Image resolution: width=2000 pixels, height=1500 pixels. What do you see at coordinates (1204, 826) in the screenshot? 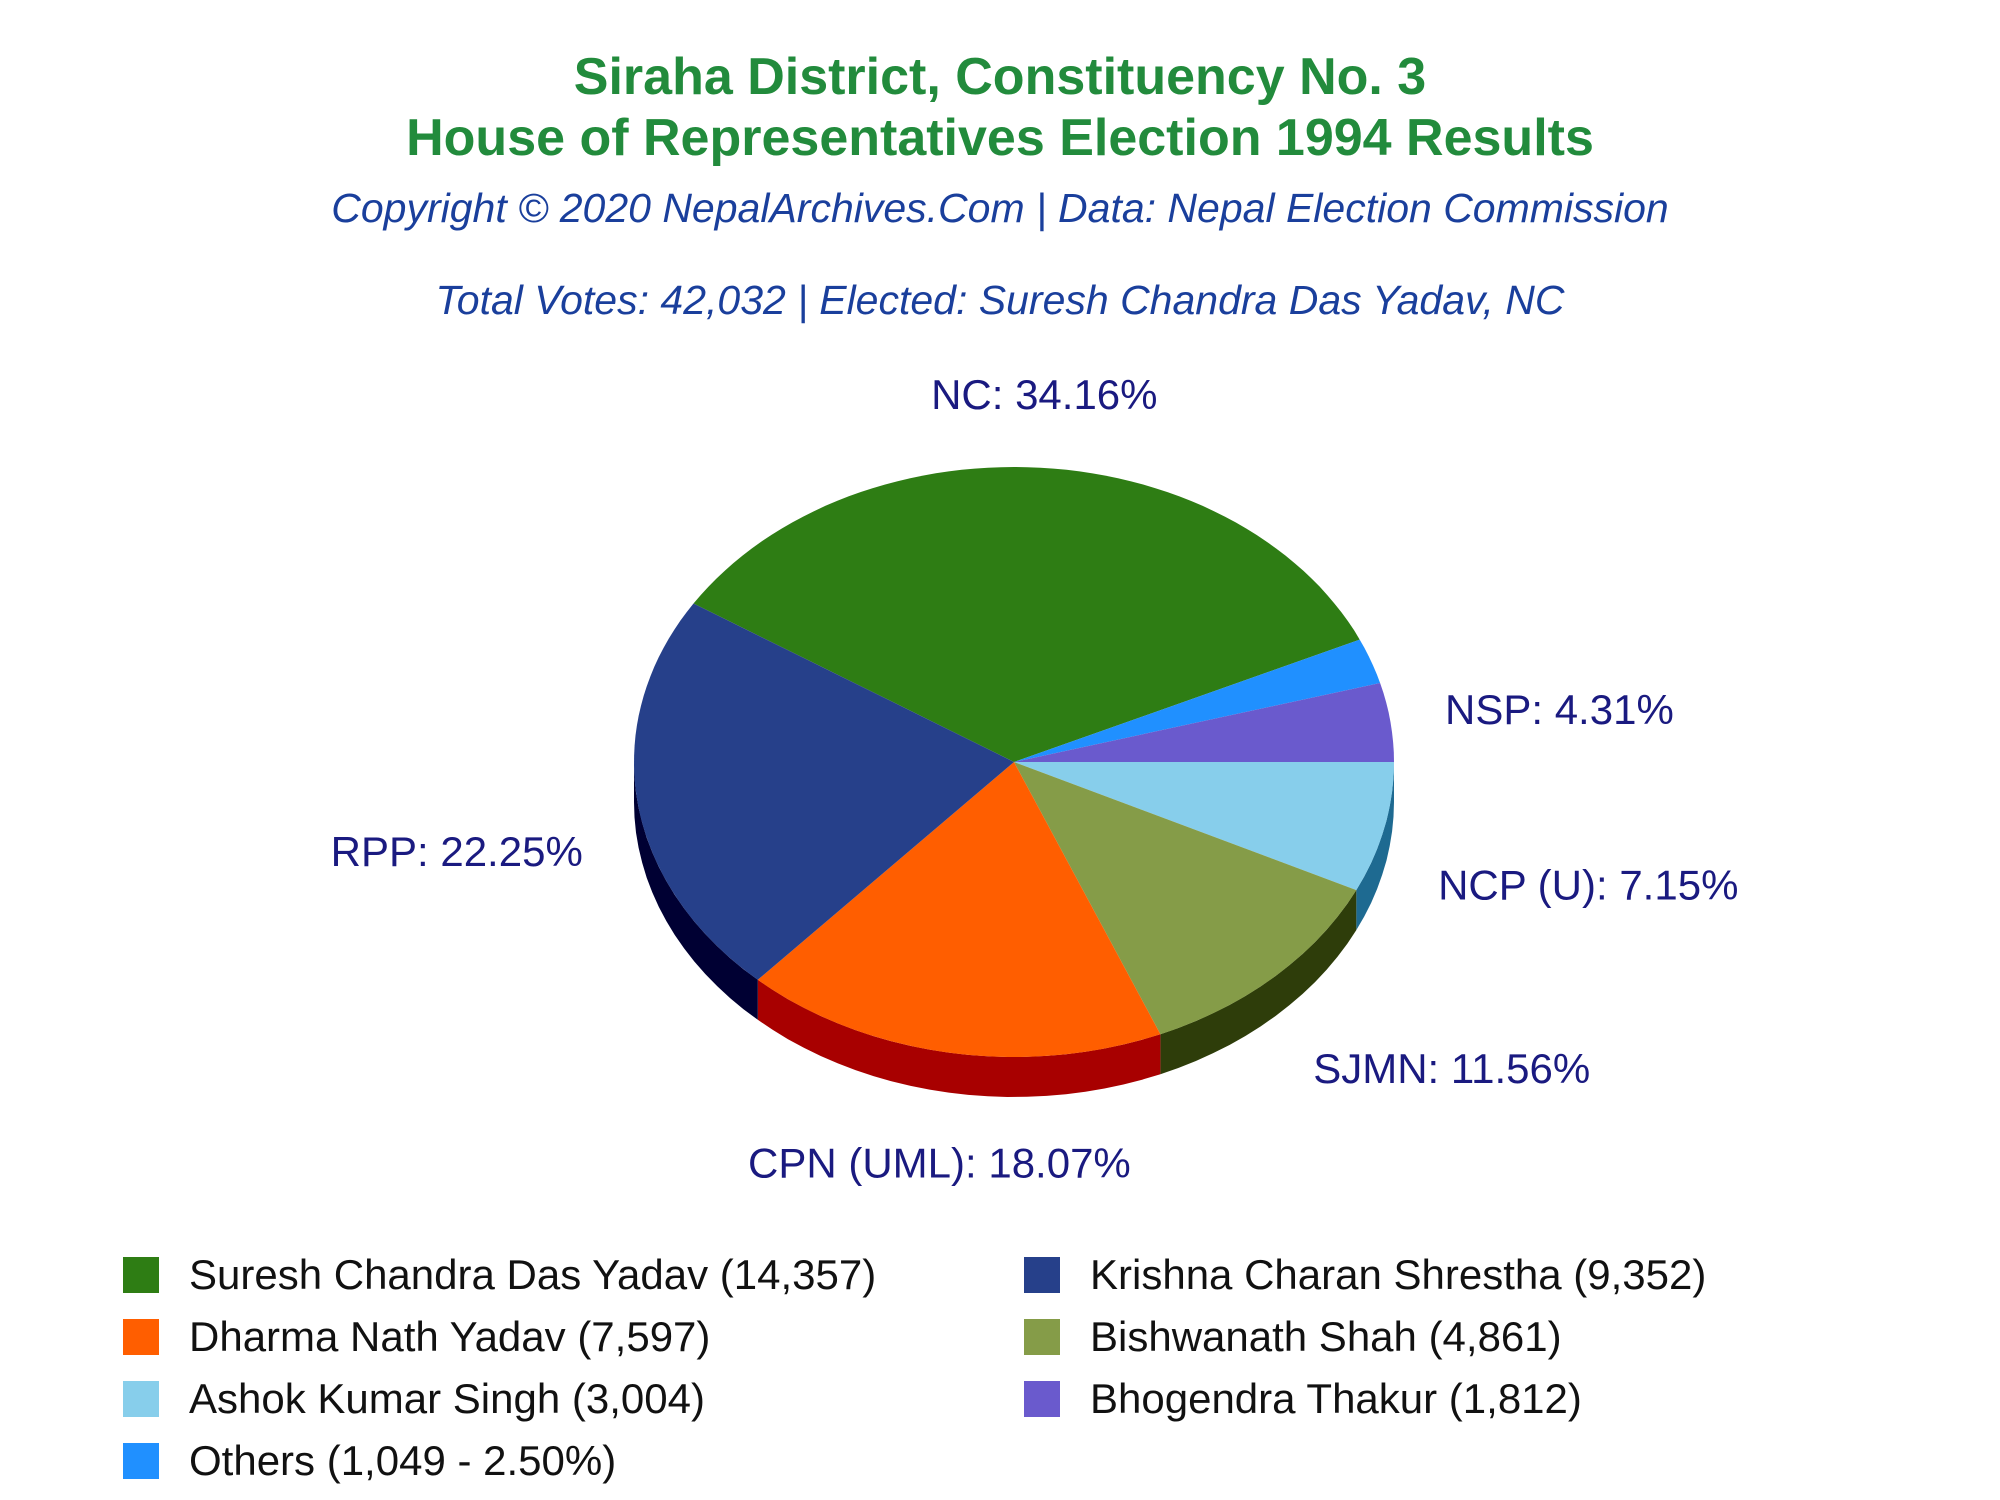
I see `pie-slice-ncp-u` at bounding box center [1204, 826].